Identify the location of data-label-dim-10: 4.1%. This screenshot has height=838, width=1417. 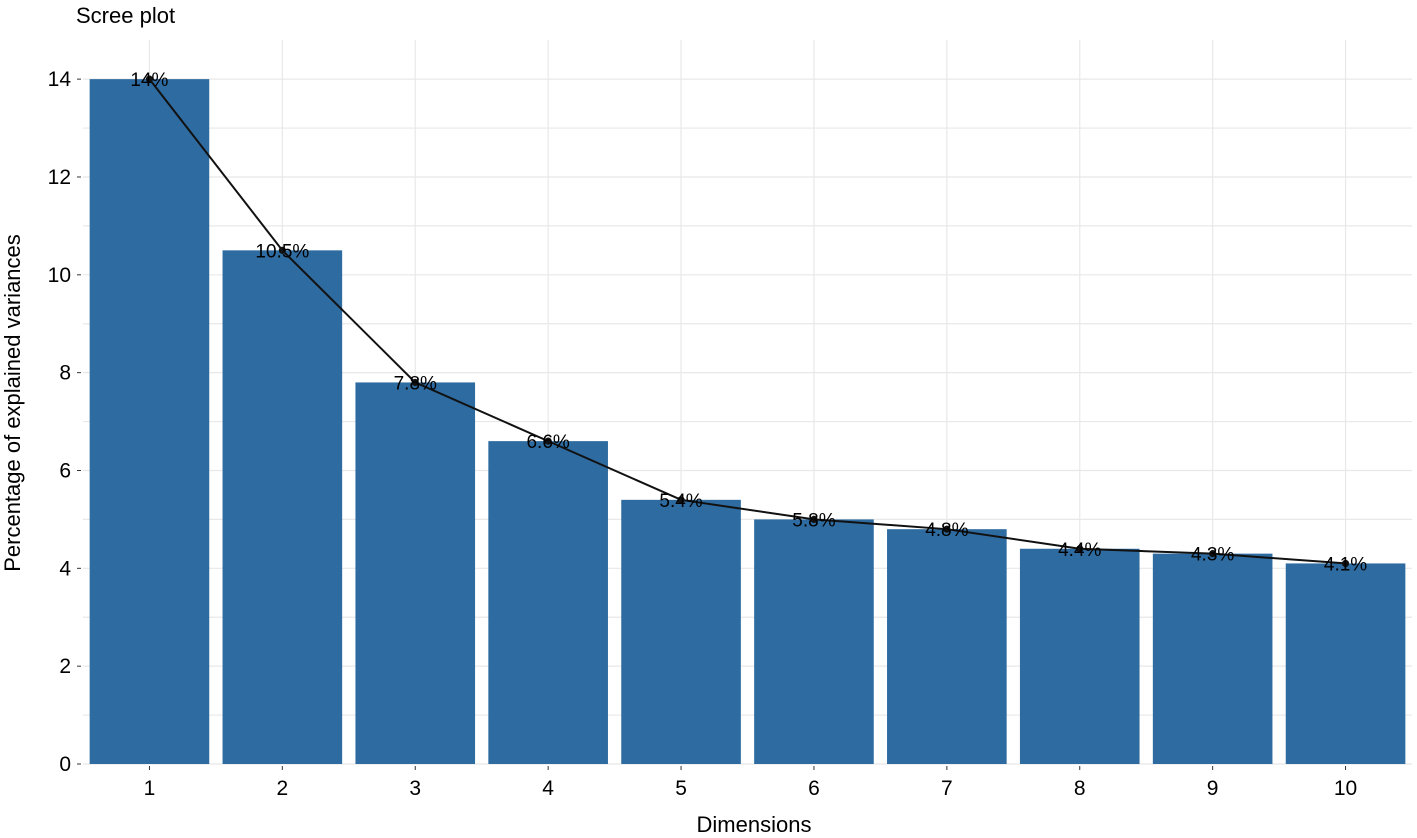
(1345, 564).